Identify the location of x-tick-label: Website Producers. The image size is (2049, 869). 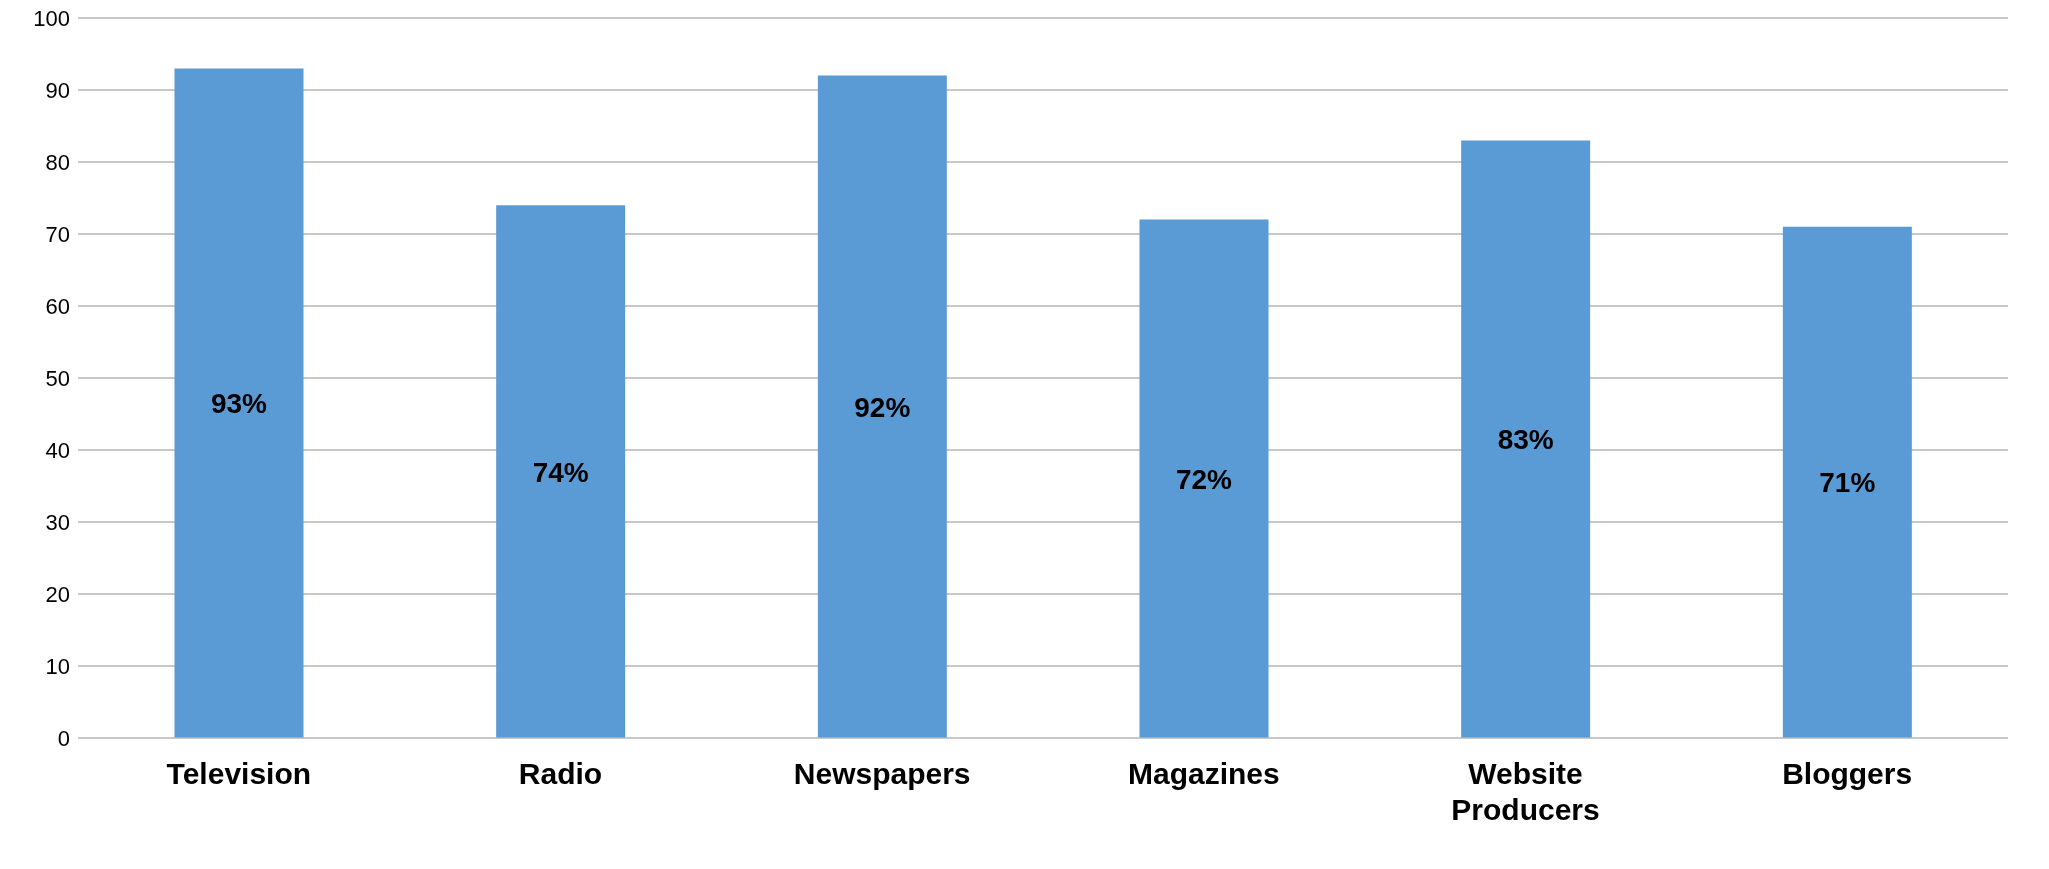
(1525, 791).